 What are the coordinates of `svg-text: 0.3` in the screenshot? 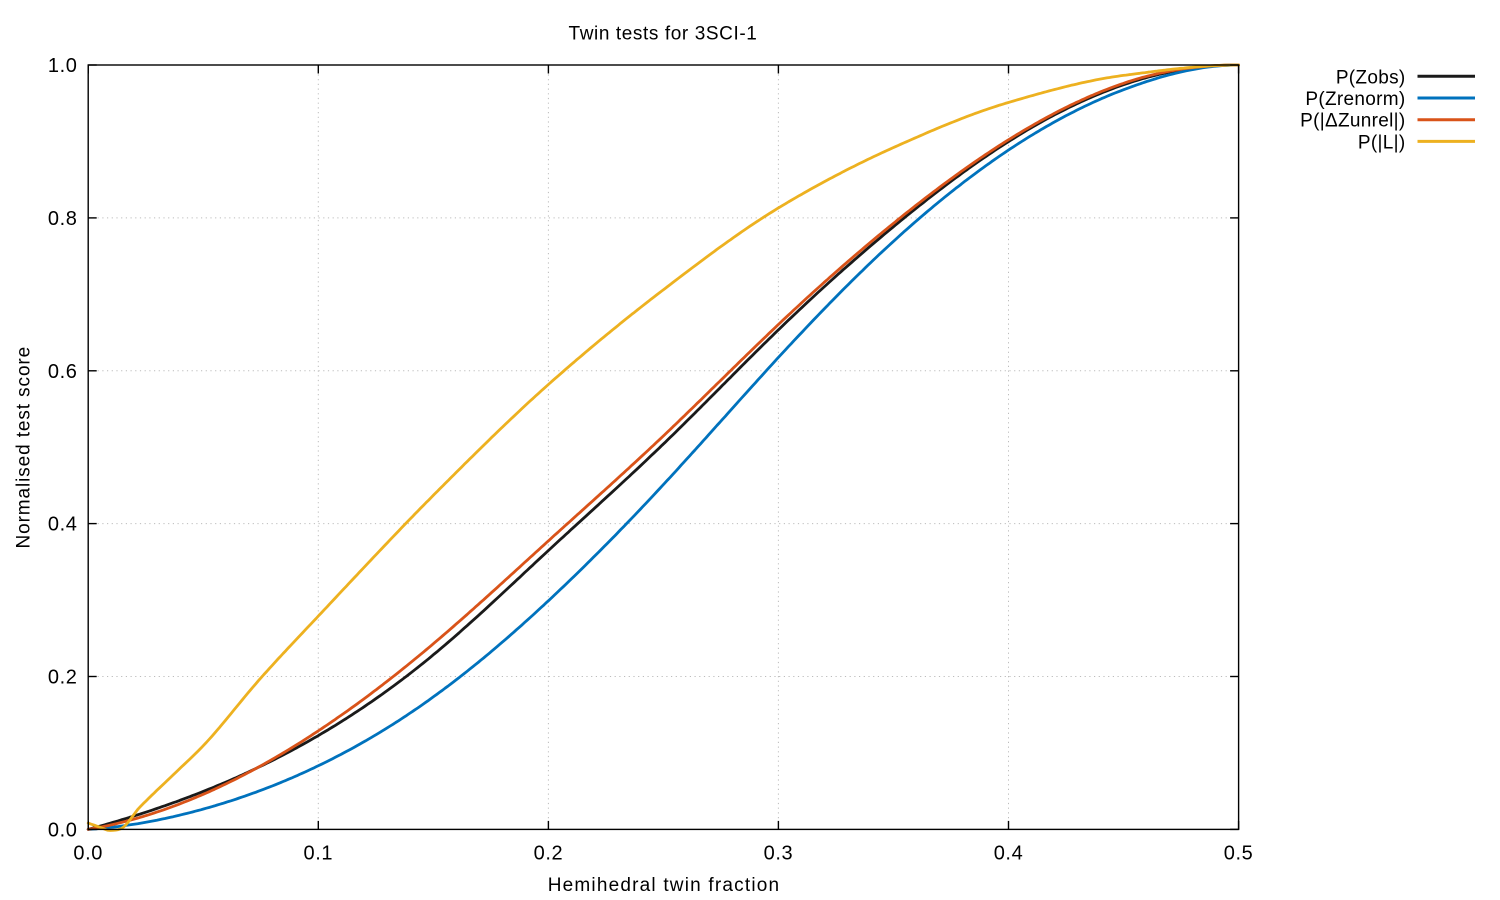 It's located at (779, 854).